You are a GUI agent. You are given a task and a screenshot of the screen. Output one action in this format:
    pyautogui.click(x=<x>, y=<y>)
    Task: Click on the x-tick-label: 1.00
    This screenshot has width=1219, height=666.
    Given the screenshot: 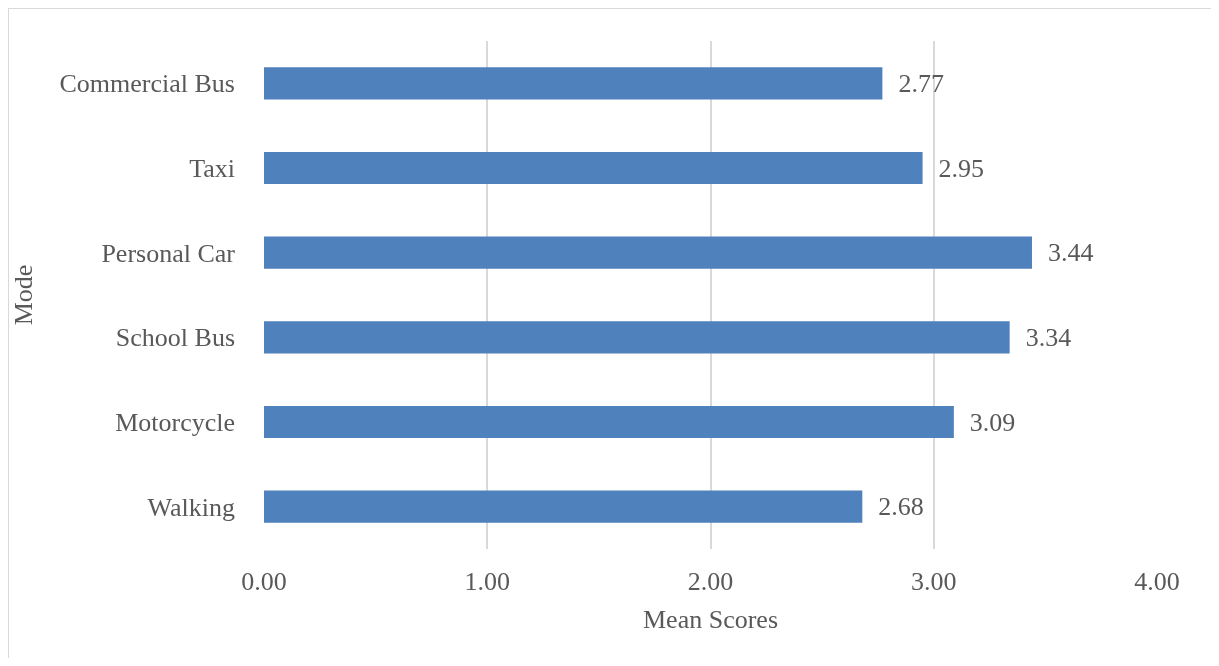 What is the action you would take?
    pyautogui.click(x=487, y=581)
    